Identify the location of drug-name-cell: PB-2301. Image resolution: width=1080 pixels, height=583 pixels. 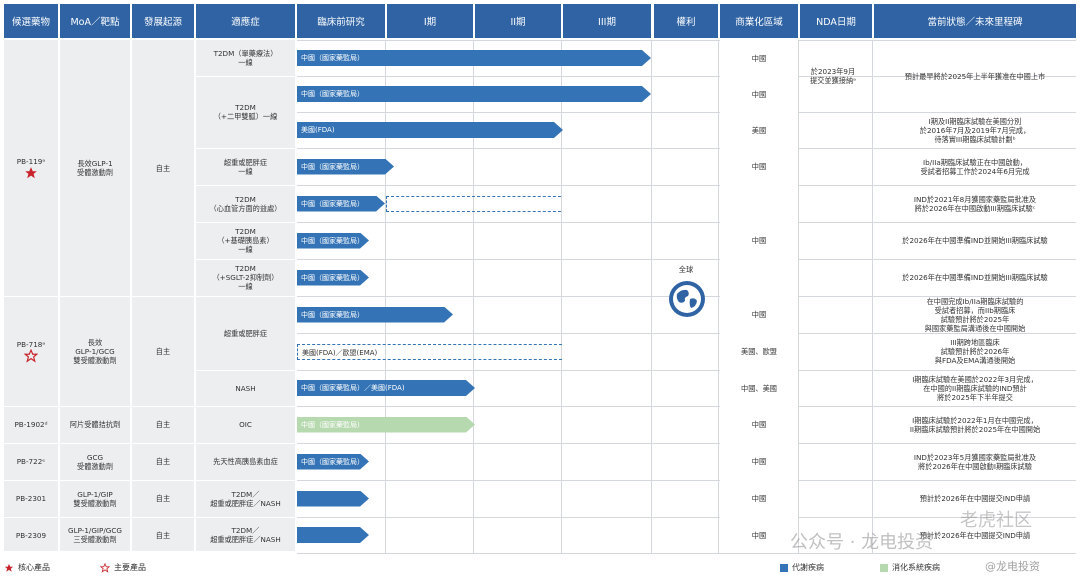
(31, 498).